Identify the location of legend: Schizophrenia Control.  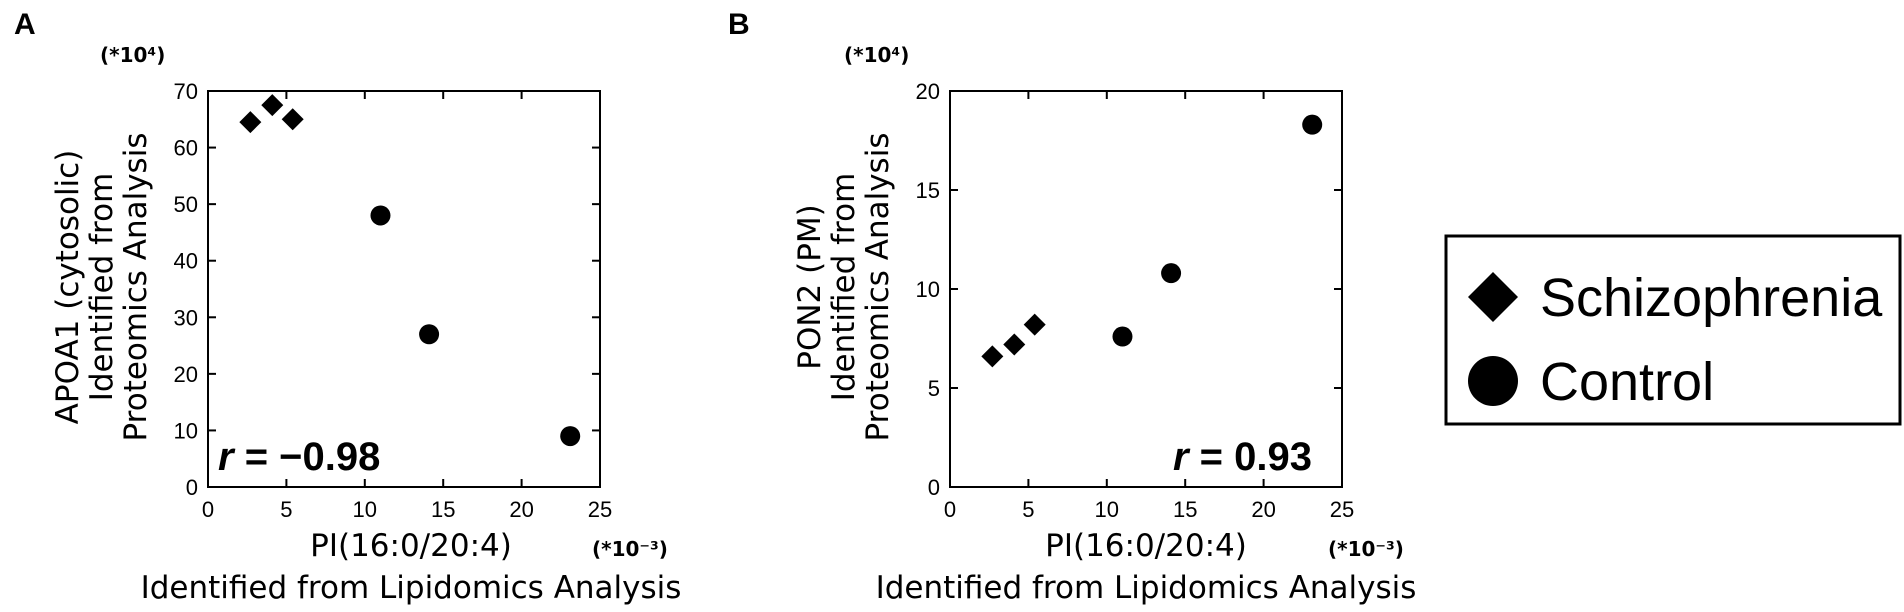
(1673, 330).